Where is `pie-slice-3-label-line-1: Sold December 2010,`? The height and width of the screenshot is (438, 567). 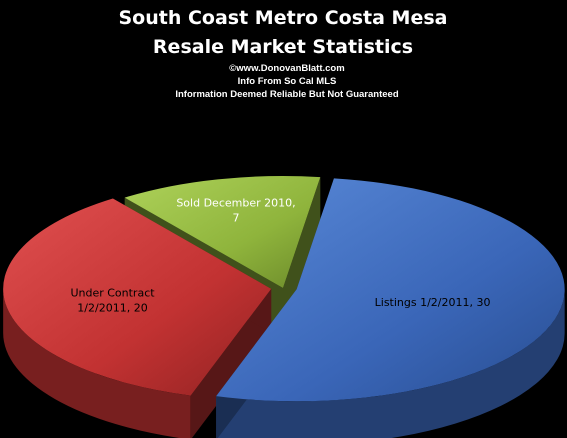
pie-slice-3-label-line-1: Sold December 2010, is located at coordinates (235, 202).